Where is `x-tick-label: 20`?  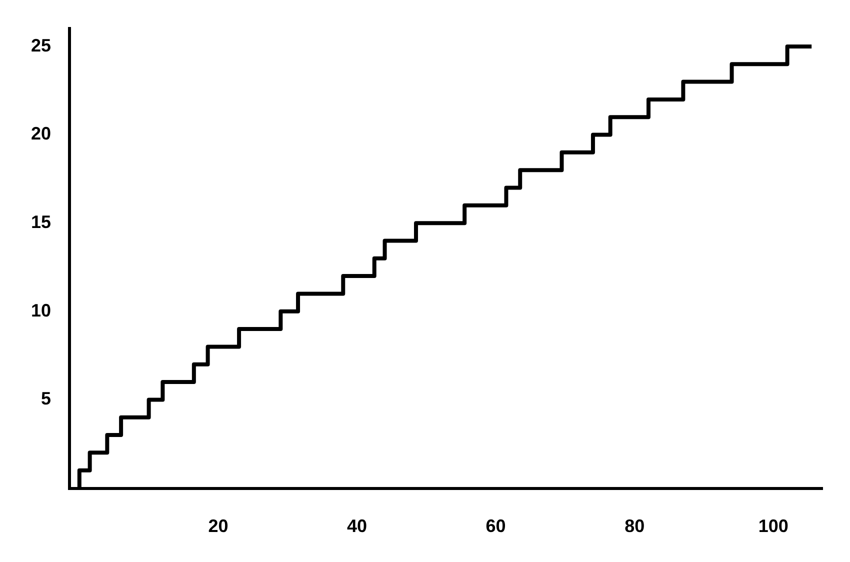
x-tick-label: 20 is located at coordinates (218, 526).